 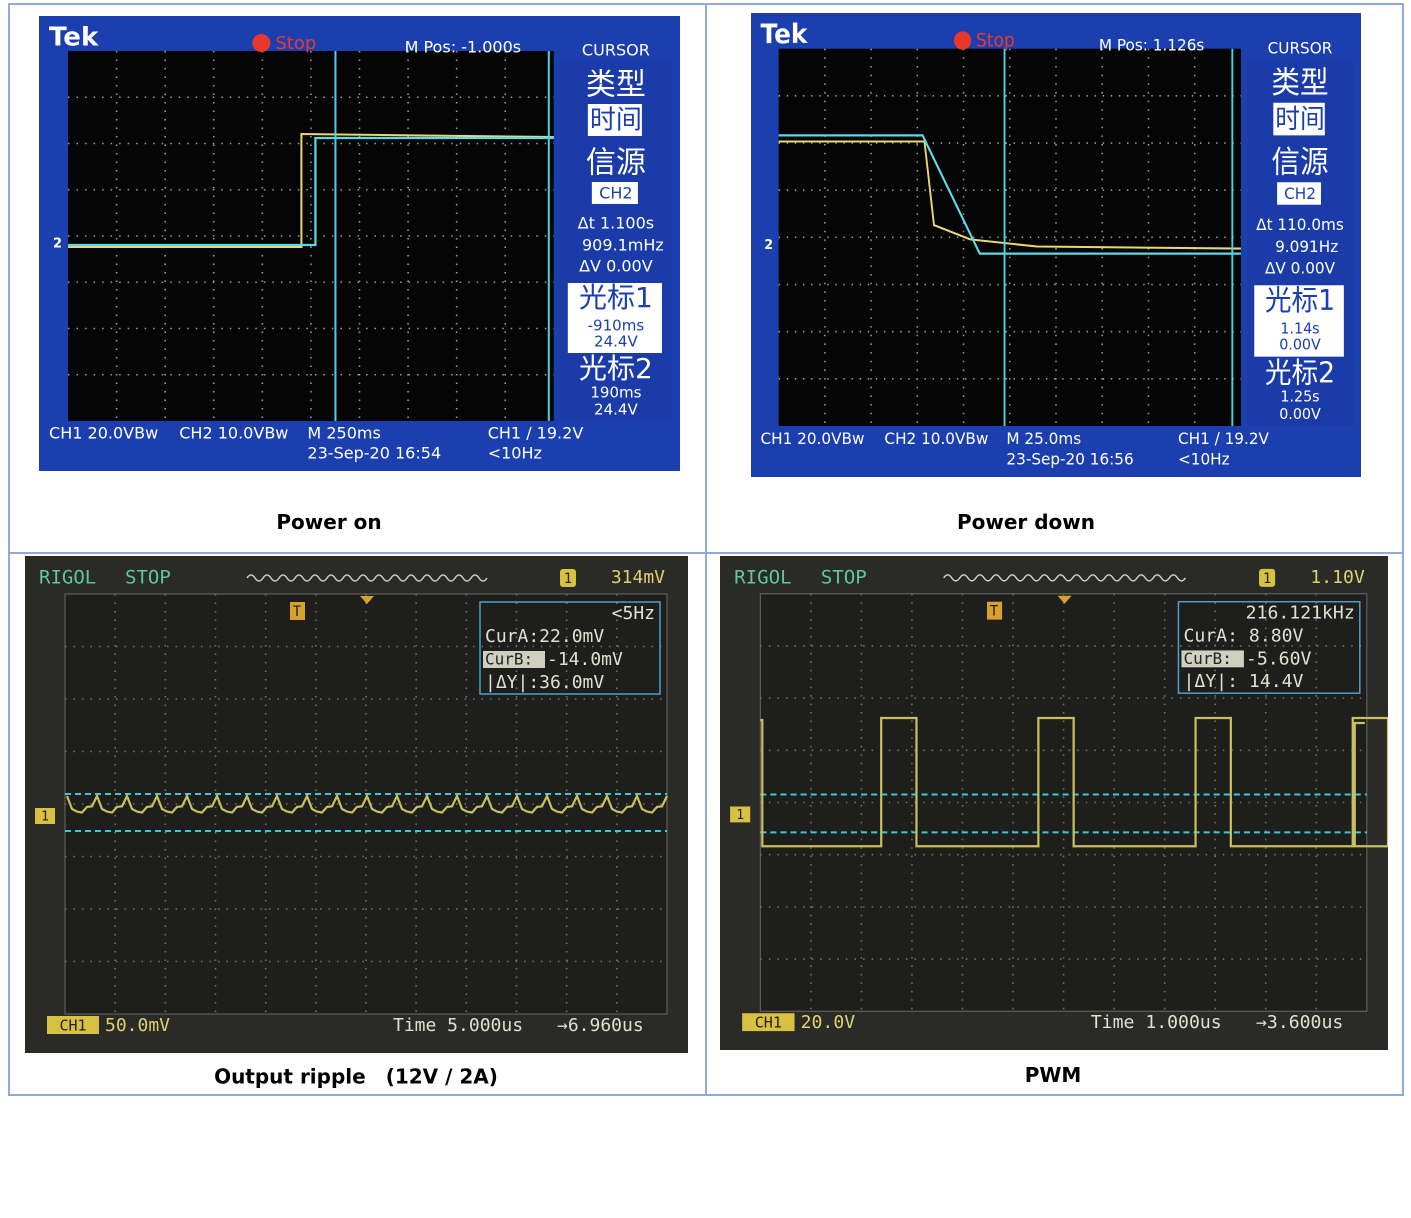 What do you see at coordinates (1300, 414) in the screenshot?
I see `cursor2-volt: 0.00V` at bounding box center [1300, 414].